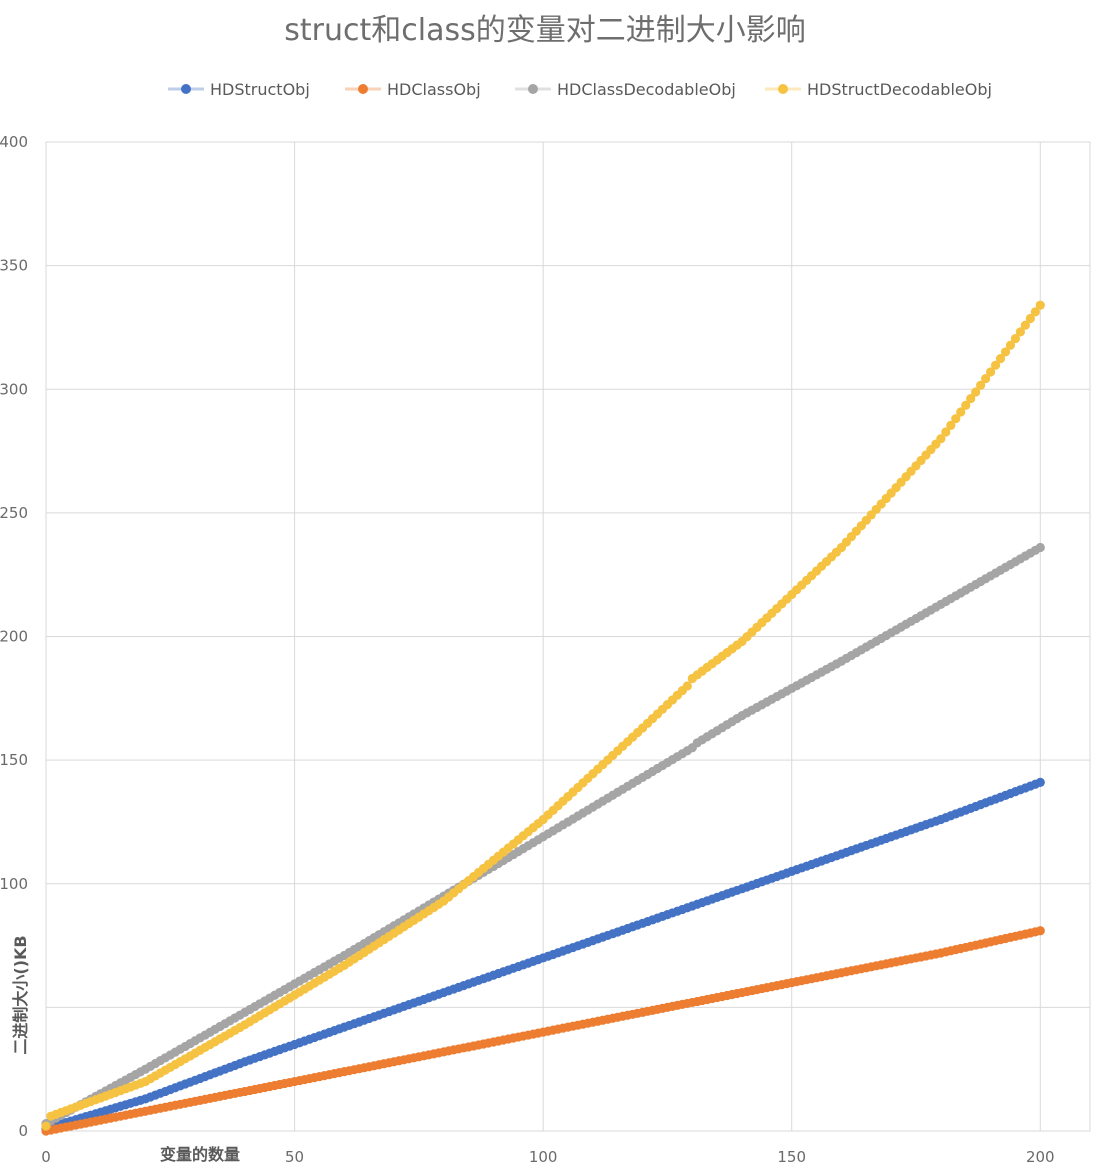  What do you see at coordinates (434, 89) in the screenshot?
I see `legend-label: HDClassObj` at bounding box center [434, 89].